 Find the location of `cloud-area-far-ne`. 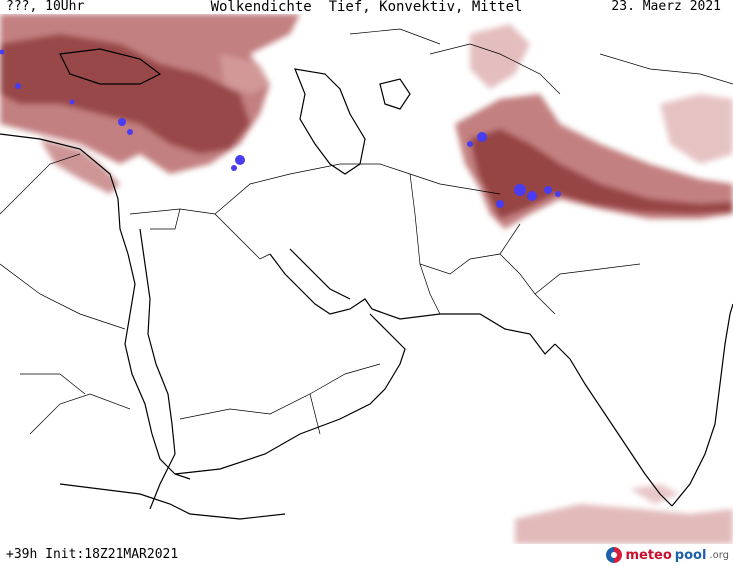

cloud-area-far-ne is located at coordinates (696, 129).